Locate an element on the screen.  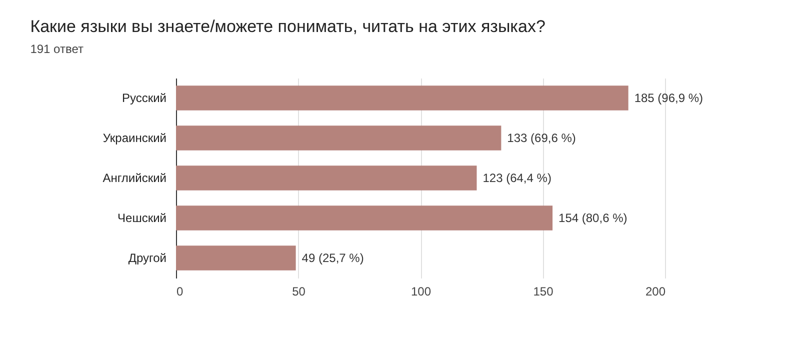
y-tick-label: Английский is located at coordinates (134, 178).